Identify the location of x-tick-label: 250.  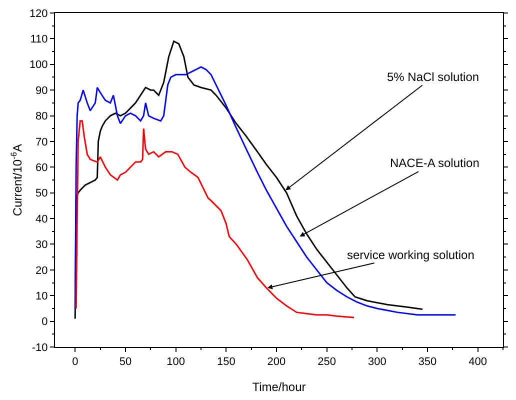
(327, 362).